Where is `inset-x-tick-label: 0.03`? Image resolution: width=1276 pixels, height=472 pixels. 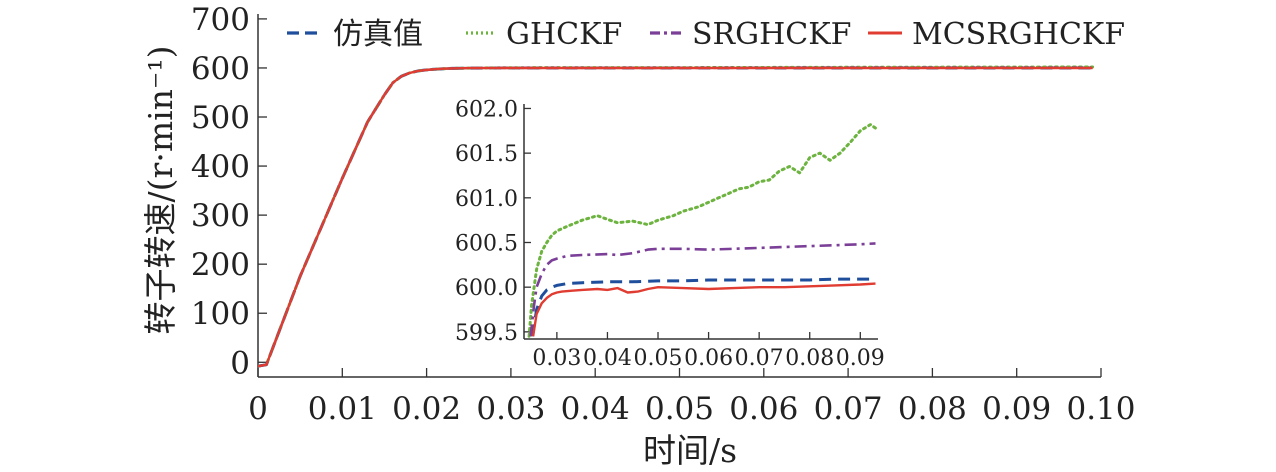
inset-x-tick-label: 0.03 is located at coordinates (556, 358).